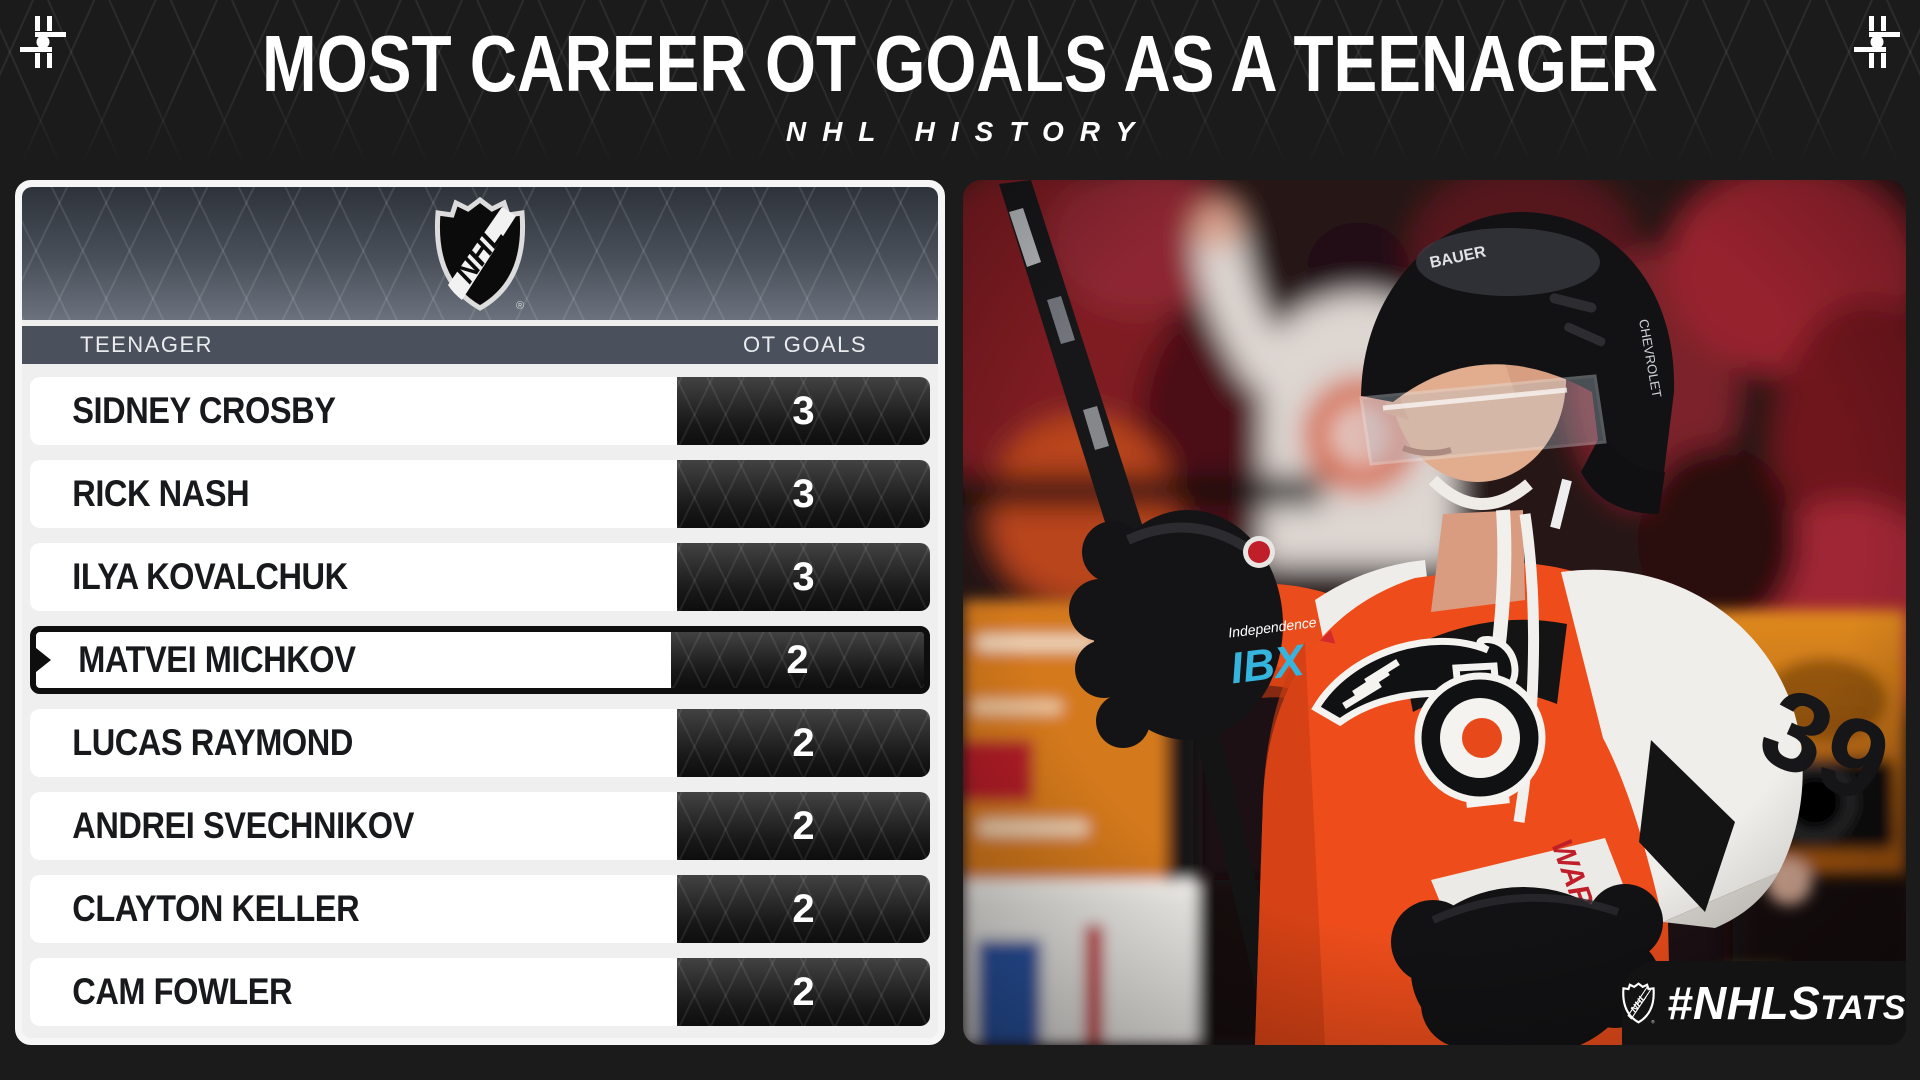 This screenshot has width=1920, height=1080. I want to click on player-name: ILYA KOVALCHUK, so click(210, 576).